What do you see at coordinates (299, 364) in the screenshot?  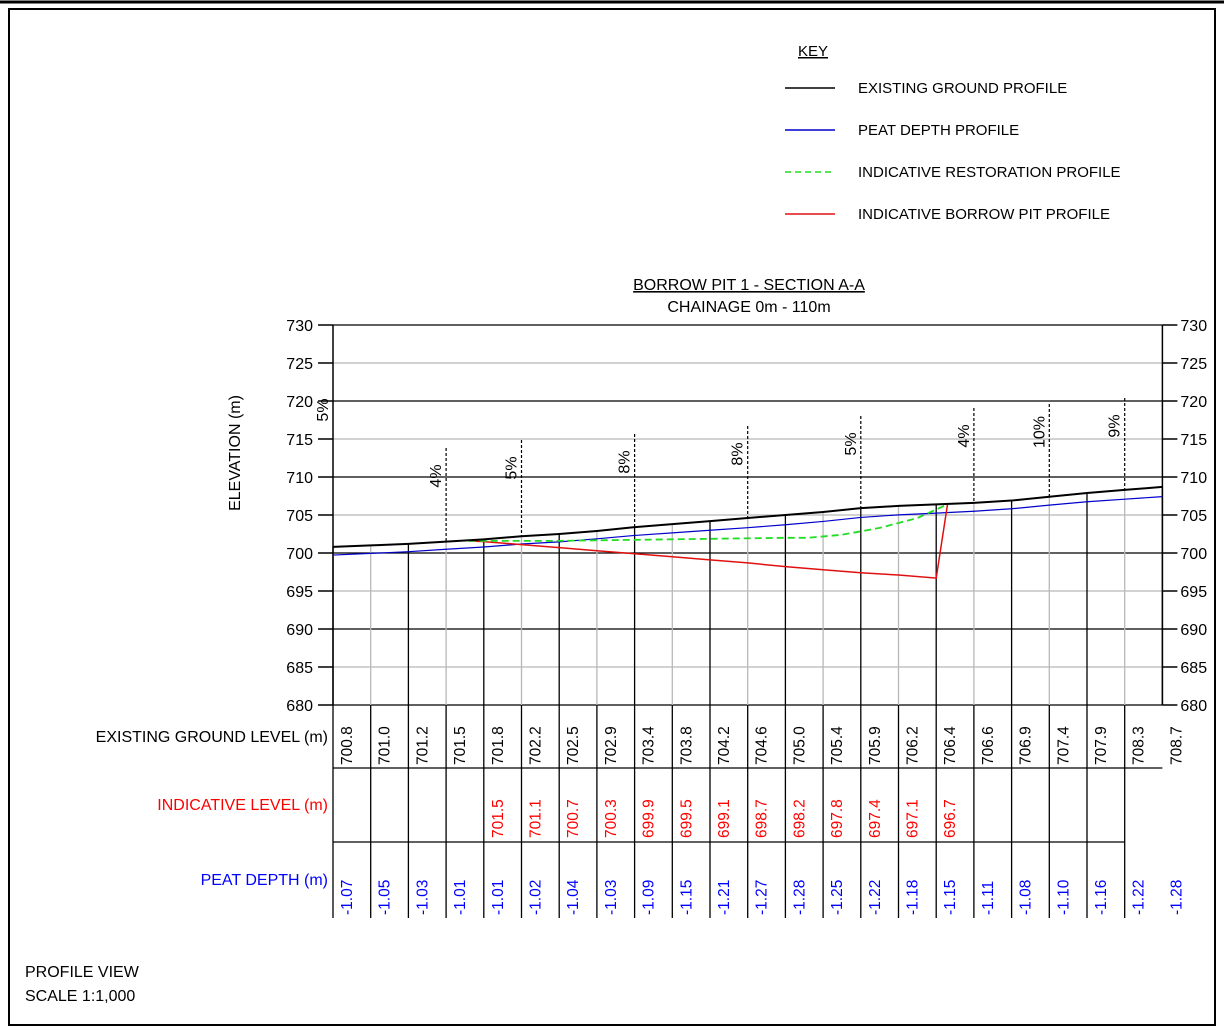 I see `tick-label-left: 725` at bounding box center [299, 364].